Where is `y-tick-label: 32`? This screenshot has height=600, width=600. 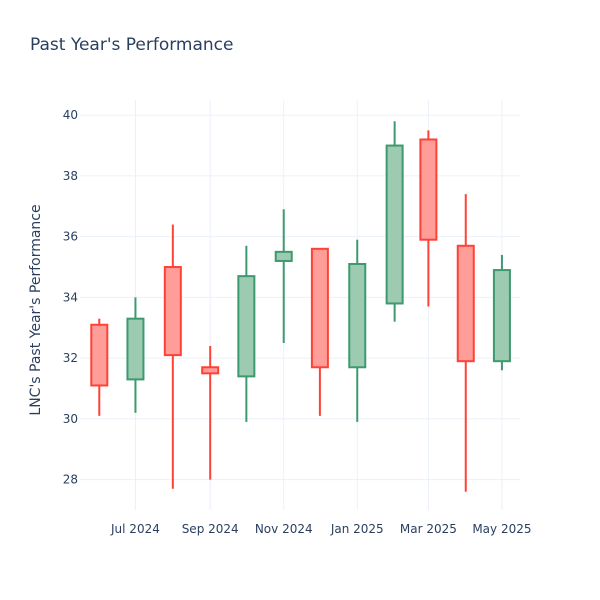 y-tick-label: 32 is located at coordinates (70, 358).